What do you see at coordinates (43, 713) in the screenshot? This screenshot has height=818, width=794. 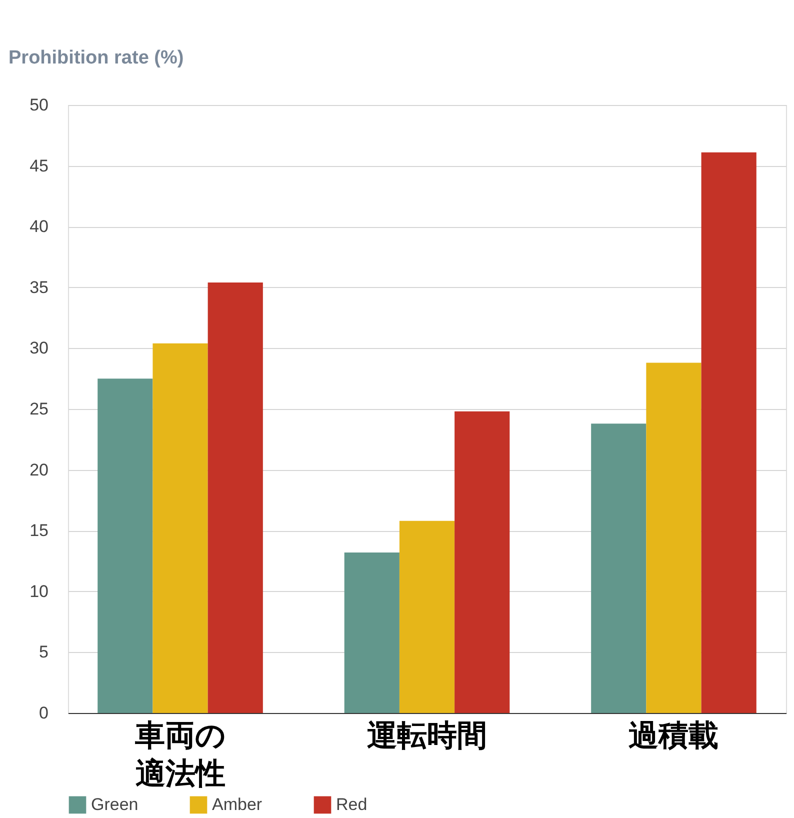 I see `y-tick-label: 0` at bounding box center [43, 713].